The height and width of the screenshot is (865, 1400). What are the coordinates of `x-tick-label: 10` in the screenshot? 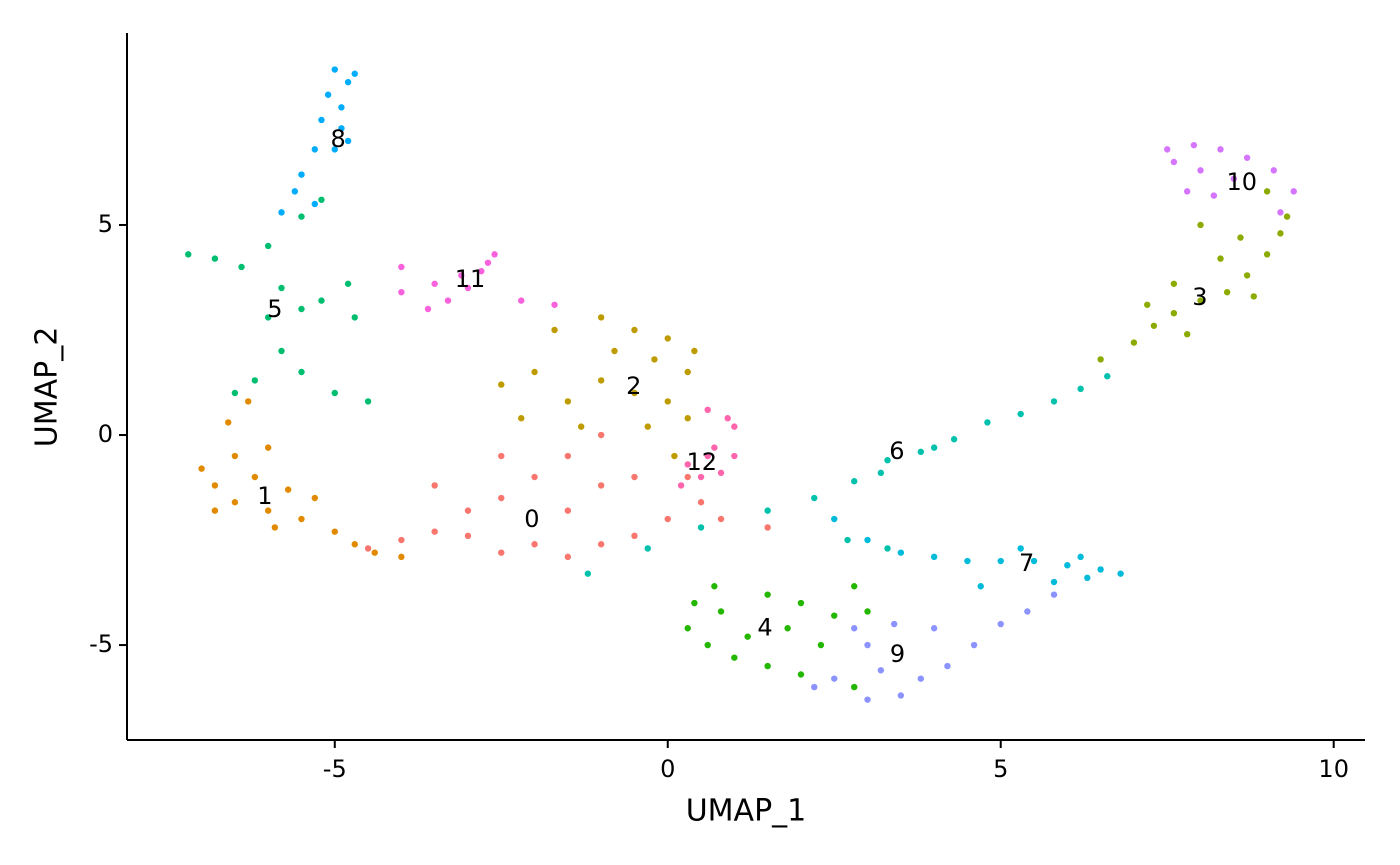 It's located at (1333, 769).